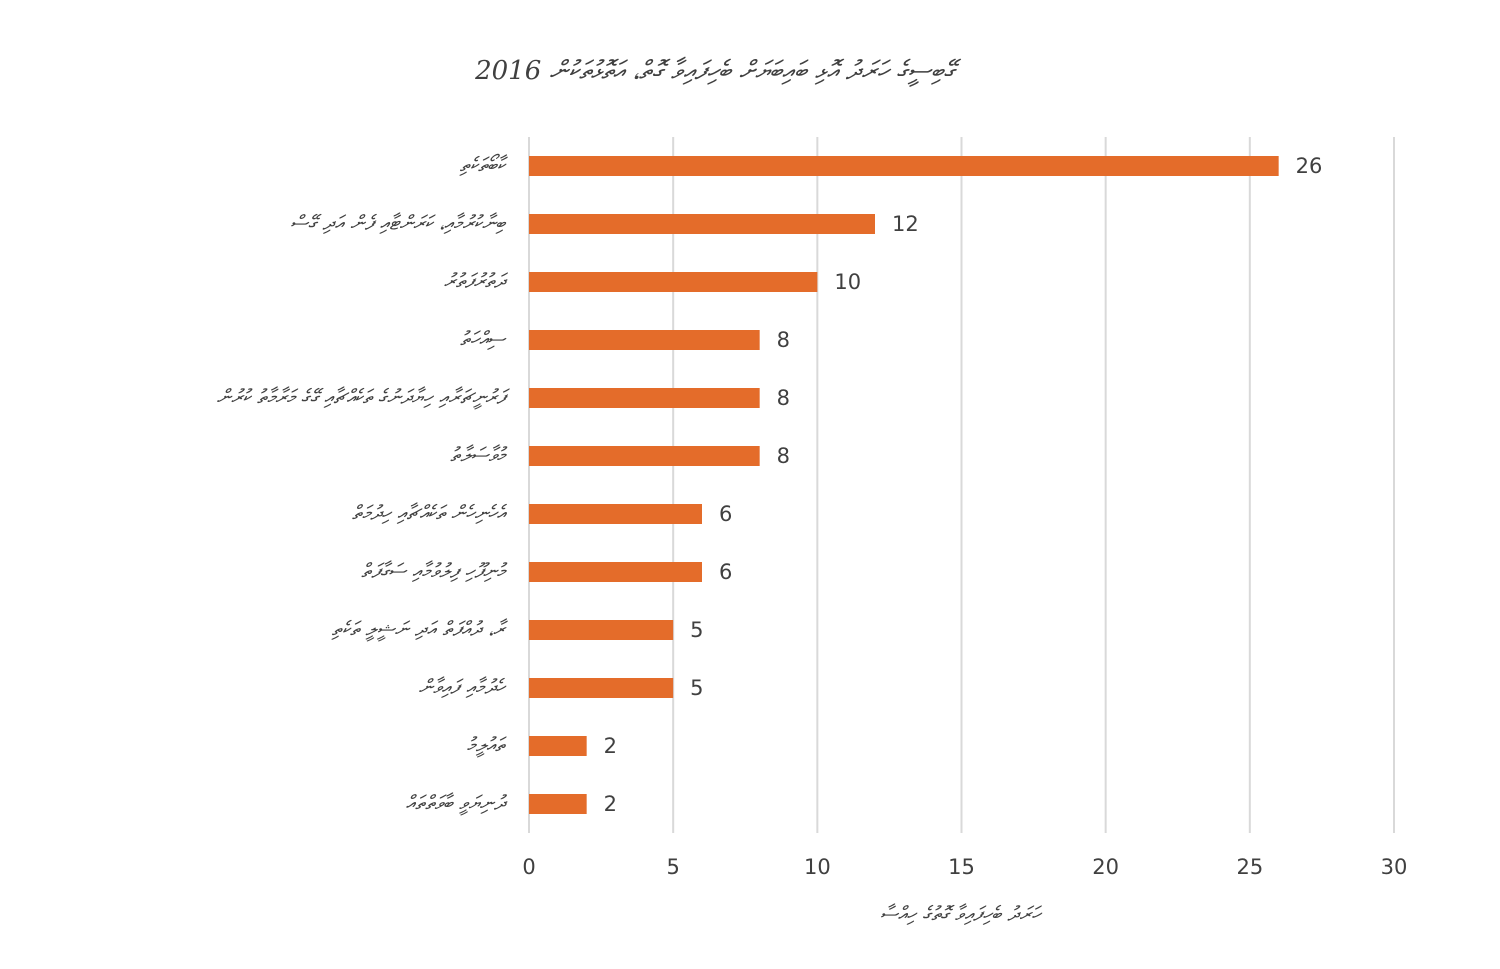  I want to click on y-tick-label: މުވާސަލާތު, so click(479, 455).